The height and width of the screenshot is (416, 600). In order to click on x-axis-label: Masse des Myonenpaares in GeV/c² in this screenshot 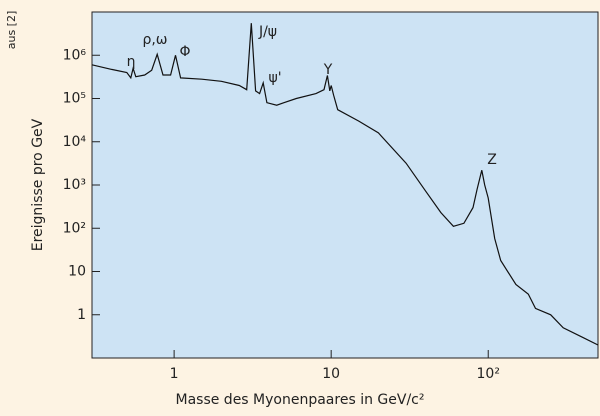, I will do `click(300, 400)`.